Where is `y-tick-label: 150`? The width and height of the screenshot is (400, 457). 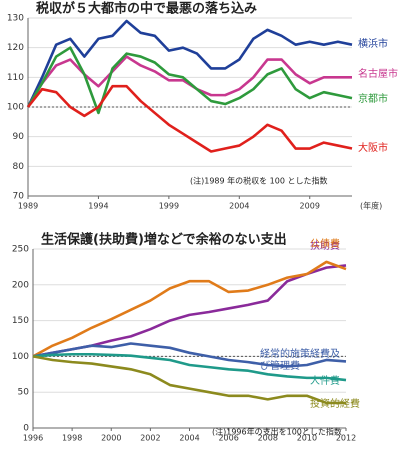 y-tick-label: 150 is located at coordinates (20, 321).